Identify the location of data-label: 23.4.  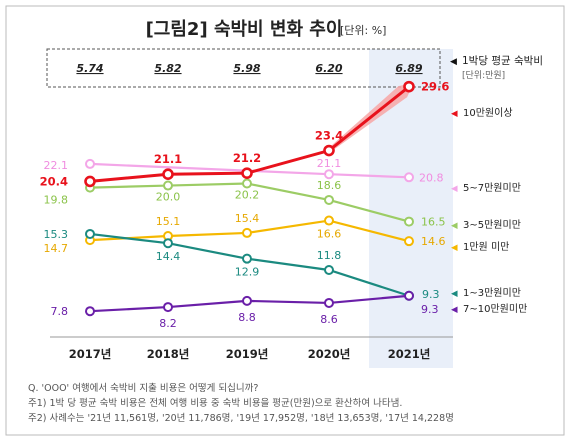
(329, 136).